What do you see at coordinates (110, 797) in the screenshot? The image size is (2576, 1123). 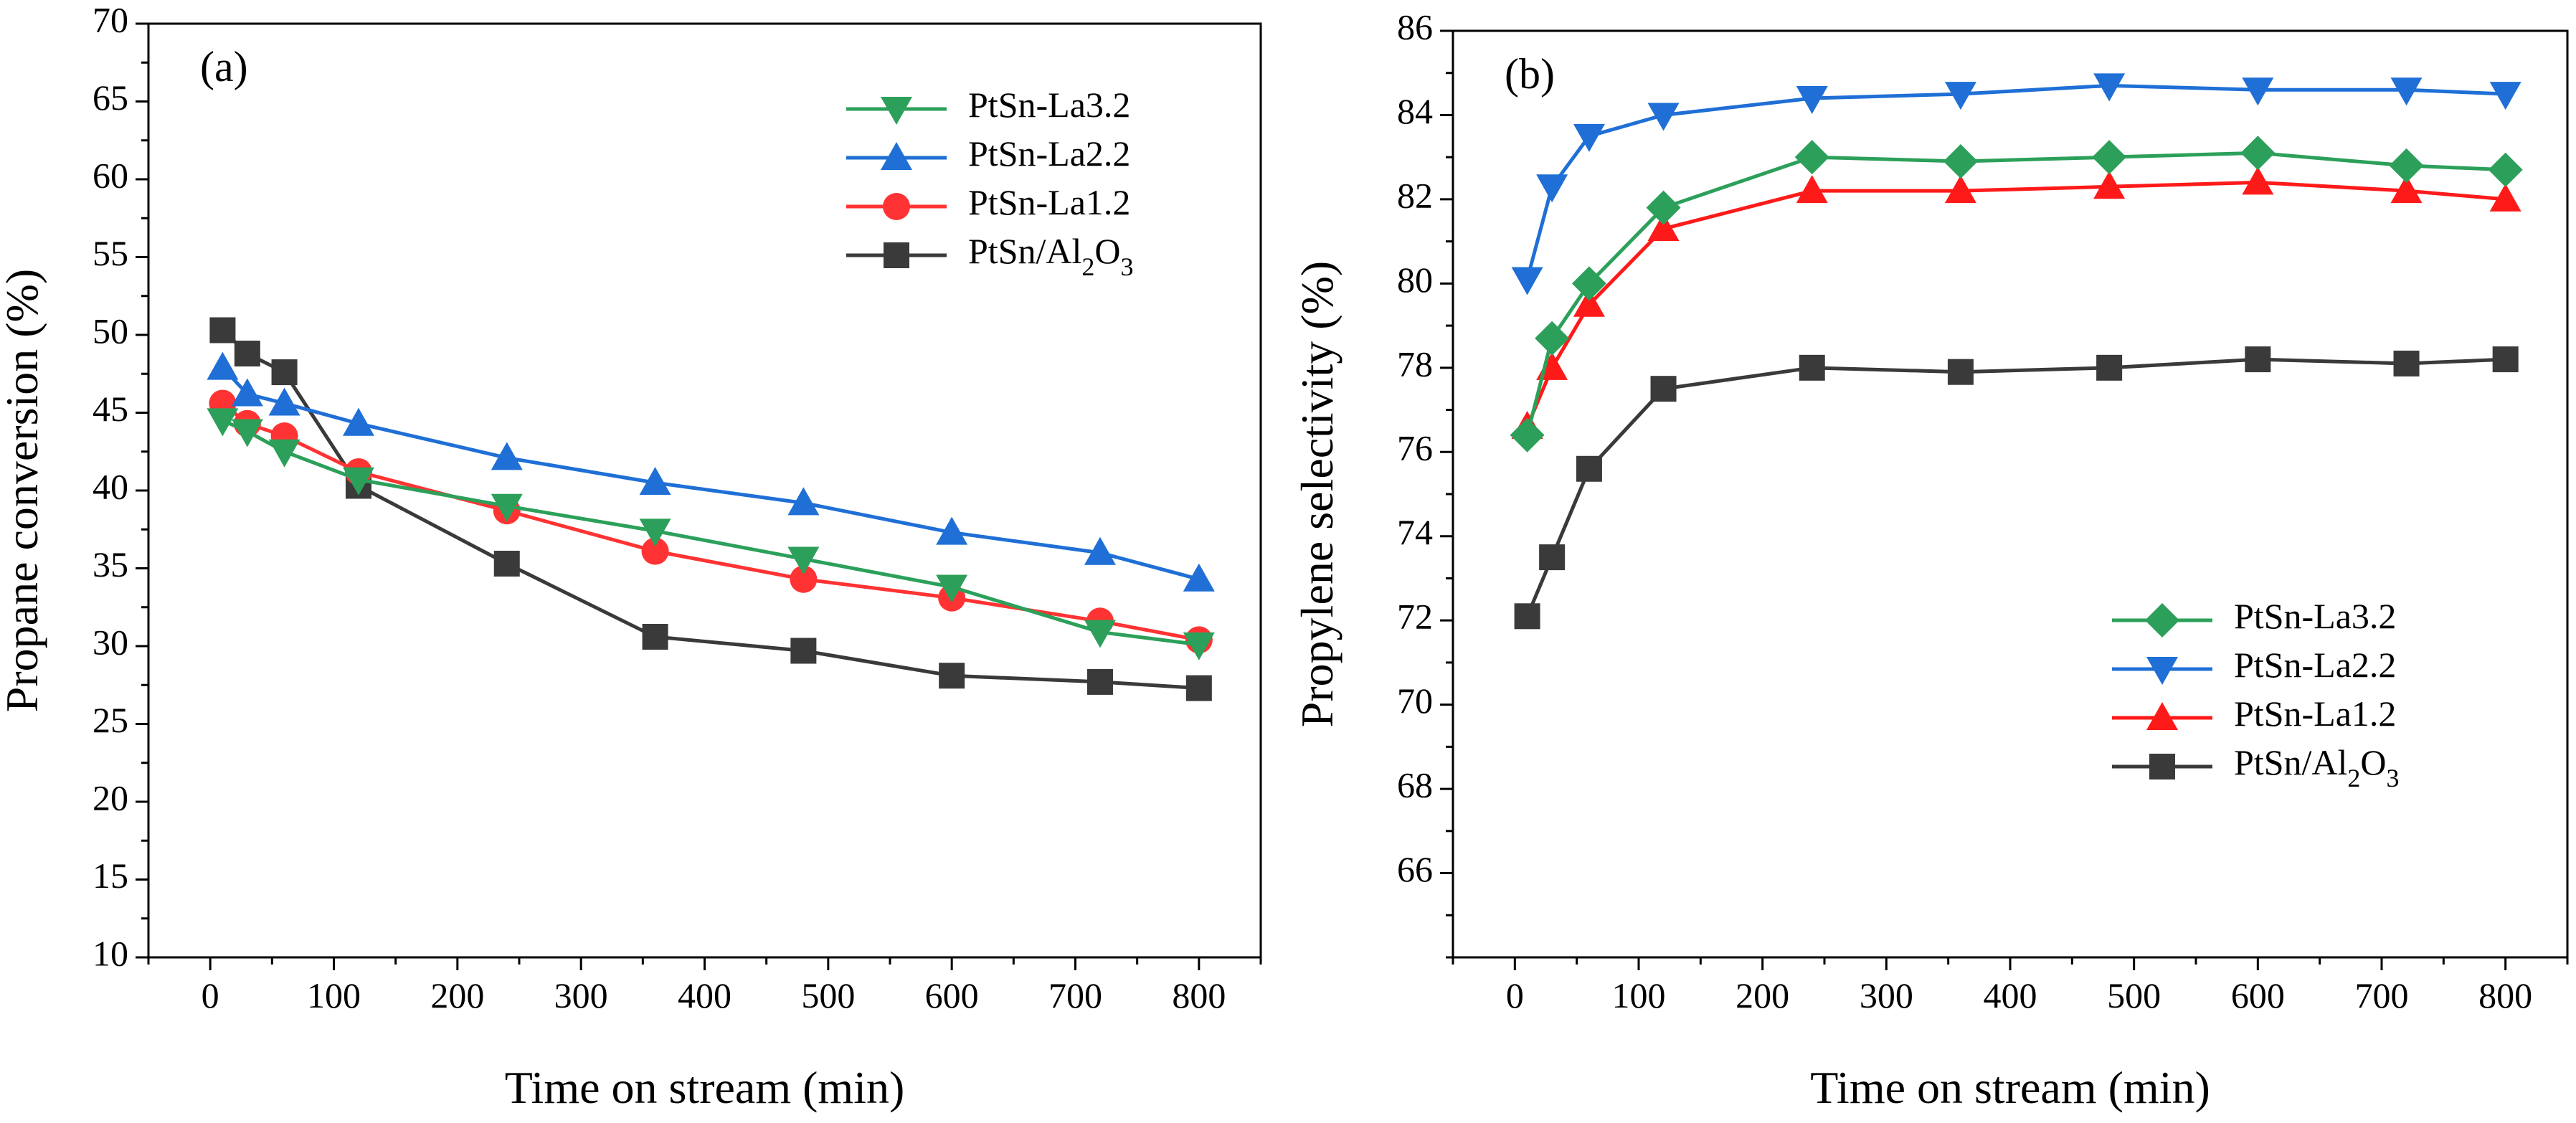 I see `y-tick-label: 20` at bounding box center [110, 797].